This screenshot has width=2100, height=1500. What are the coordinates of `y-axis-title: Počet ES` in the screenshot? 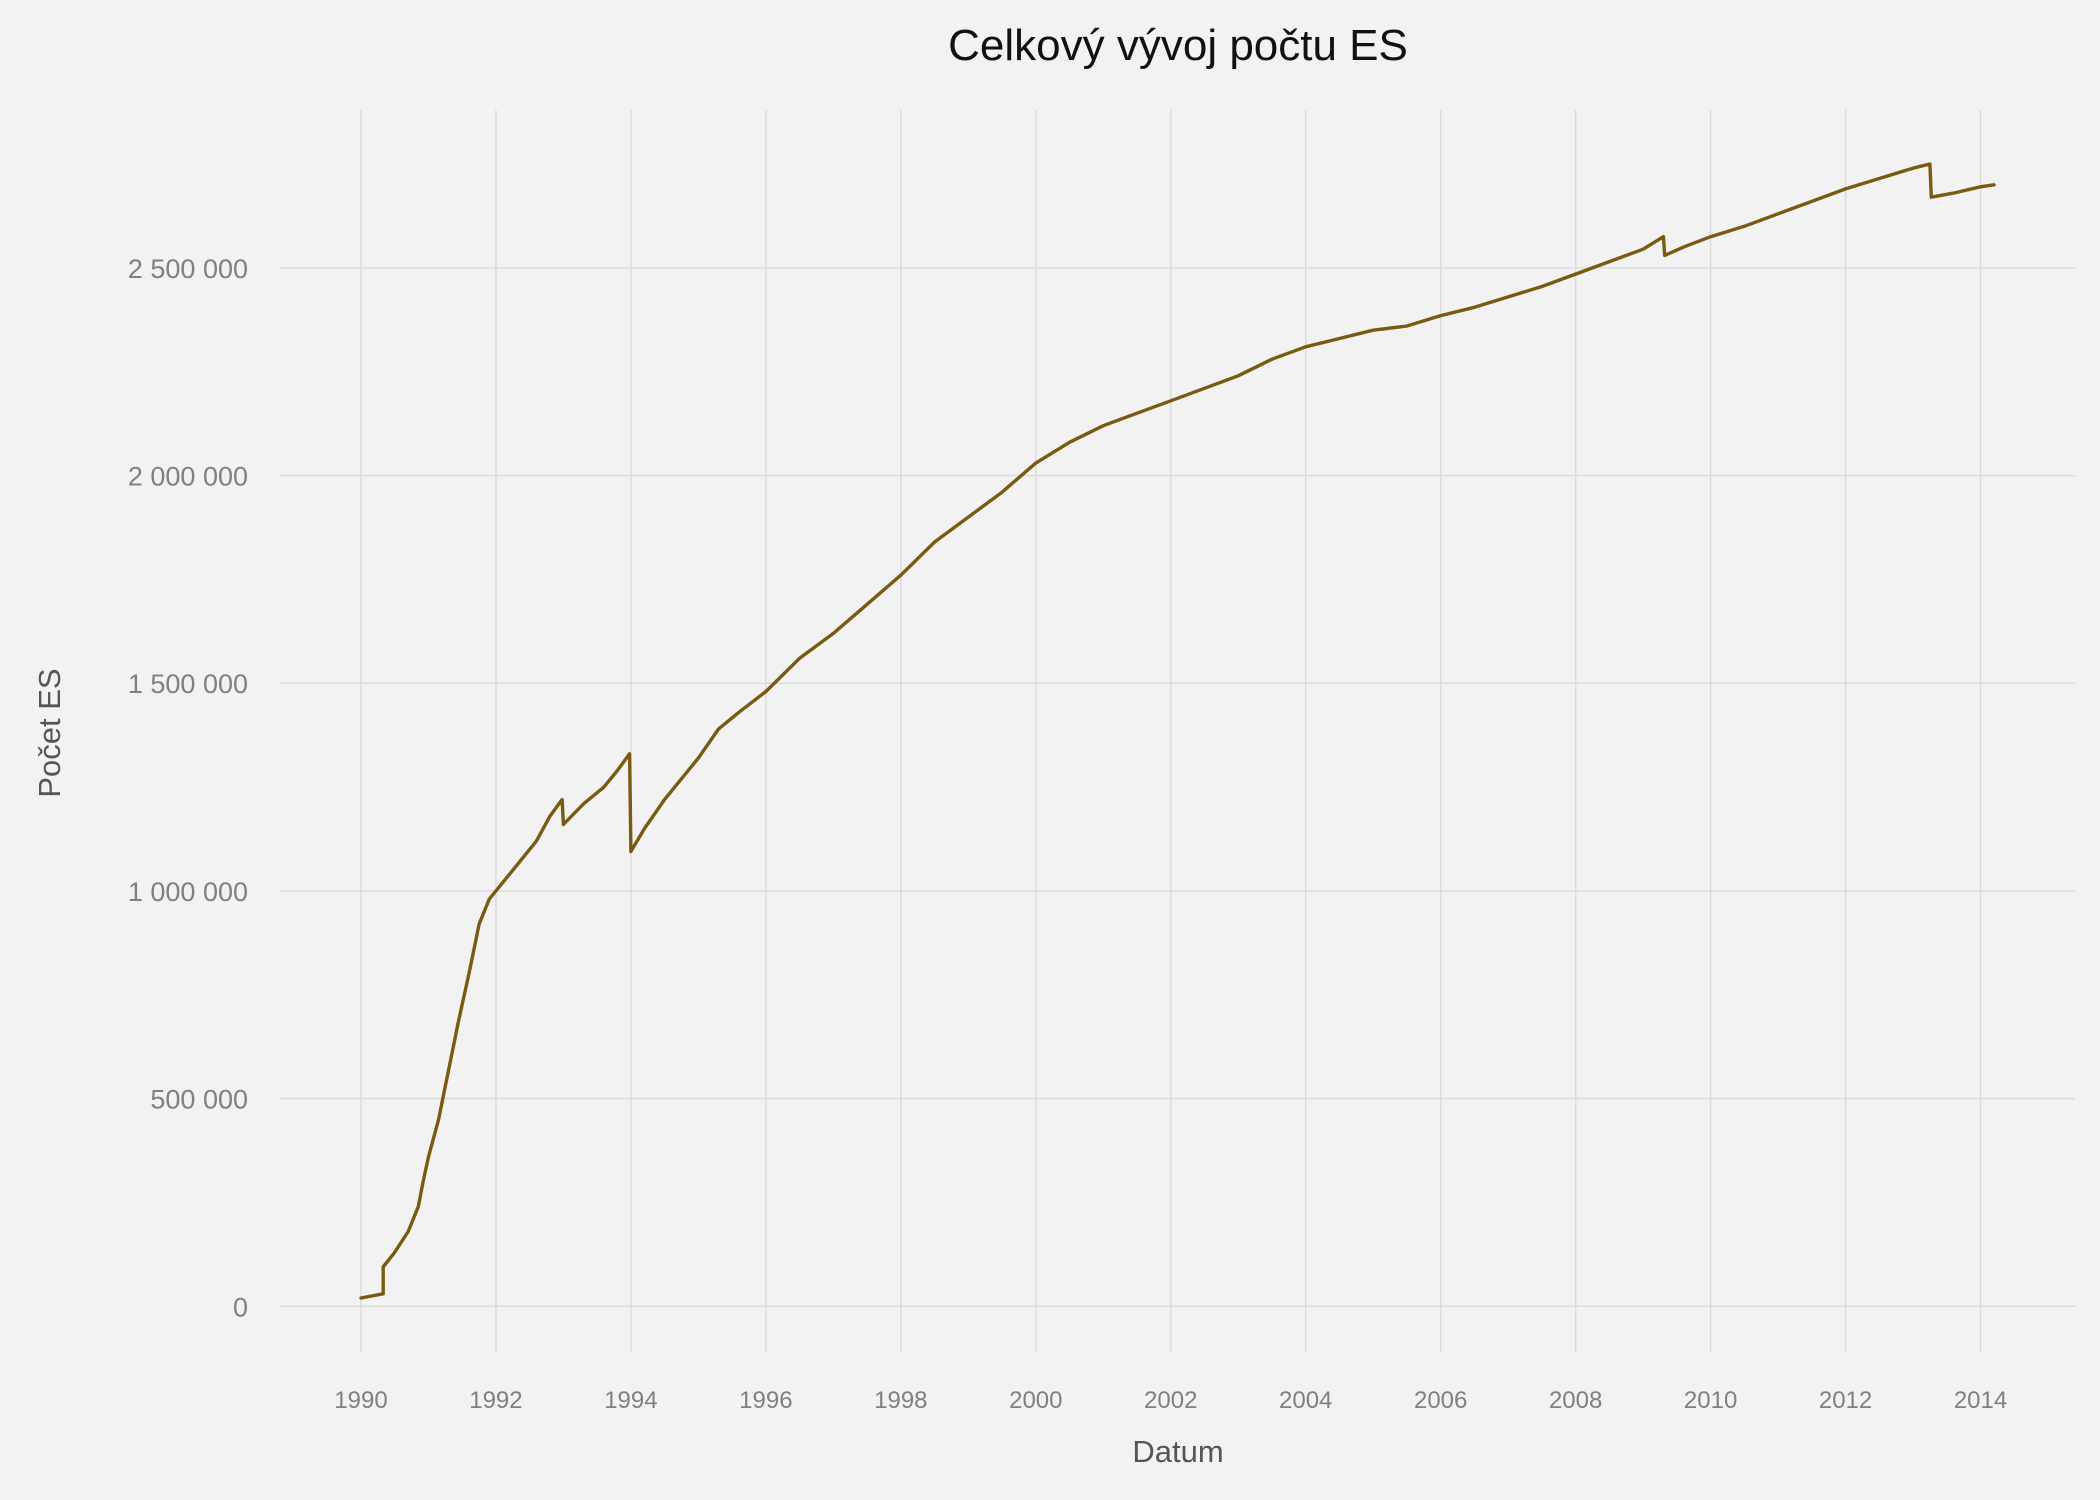 It's located at (49, 732).